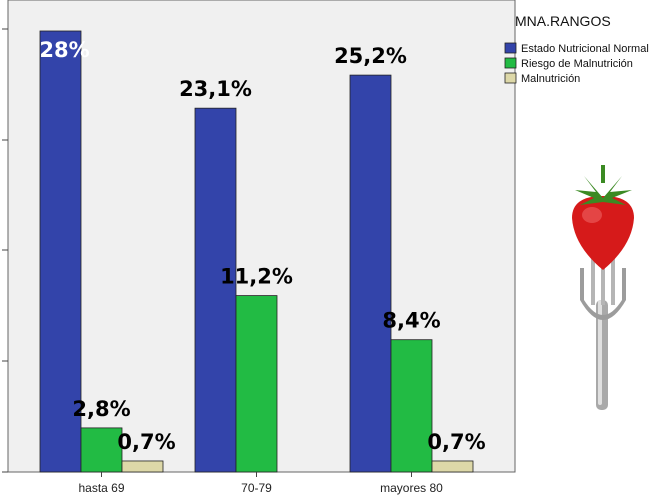 This screenshot has width=664, height=497. Describe the element at coordinates (550, 79) in the screenshot. I see `legend-label-2: Malnutrición` at that location.